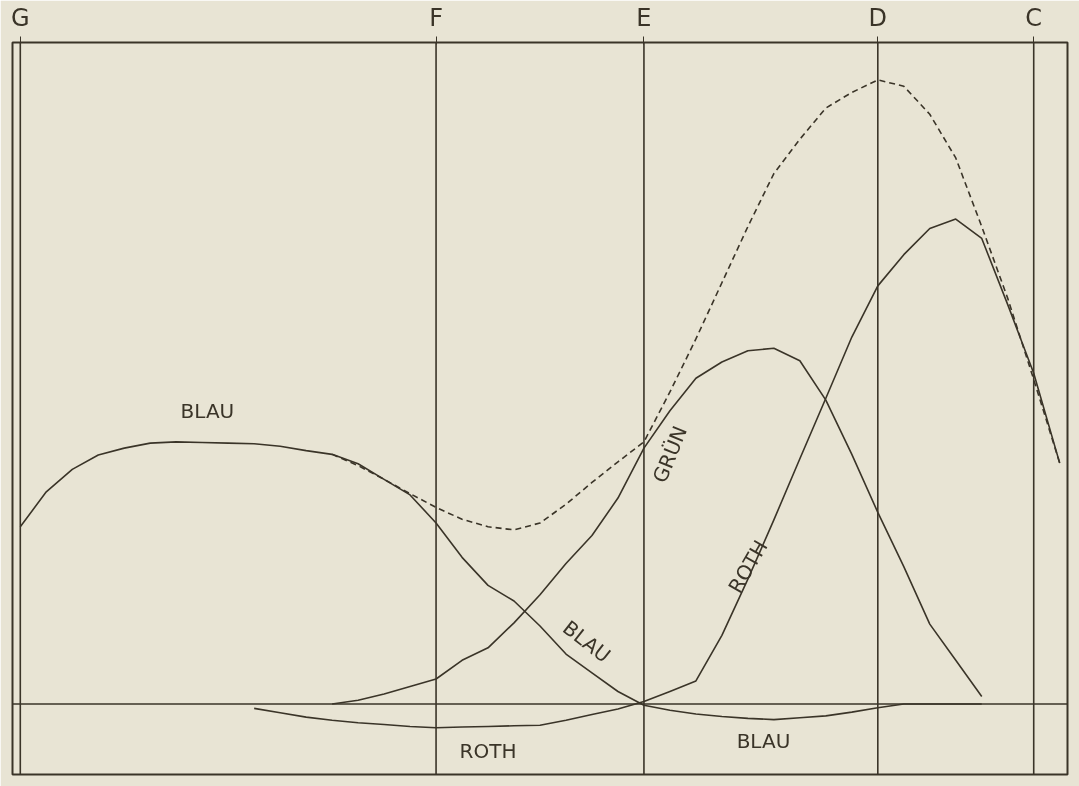 This screenshot has width=1079, height=786. Describe the element at coordinates (488, 750) in the screenshot. I see `text: ROTH` at that location.